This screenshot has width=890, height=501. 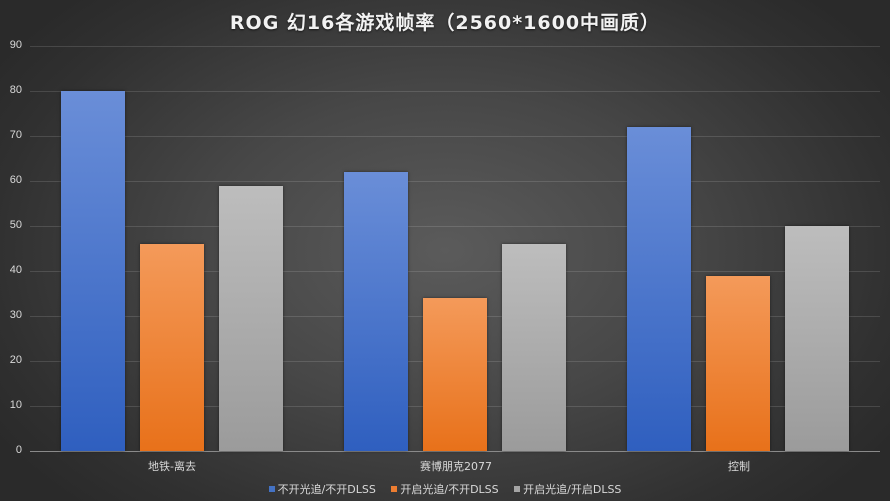 What do you see at coordinates (445, 23) in the screenshot?
I see `chart-title: ROG 幻16各游戏帧率（2560*1600中画质）` at bounding box center [445, 23].